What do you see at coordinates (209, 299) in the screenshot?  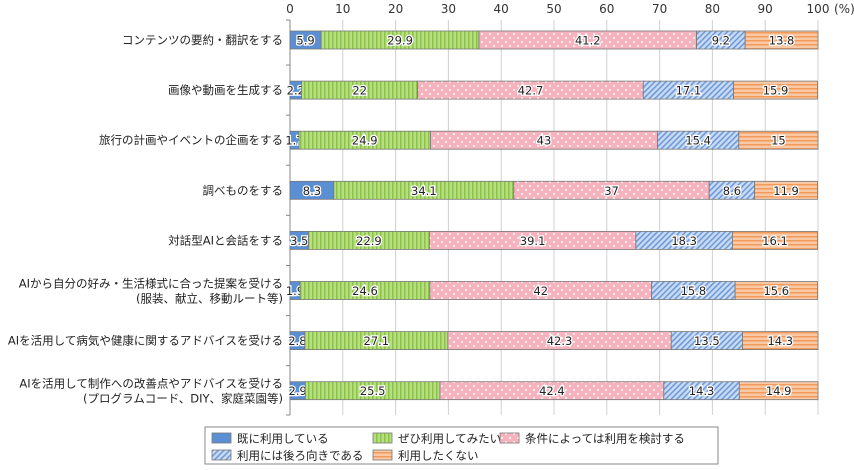 I see `category-label-sub: (服装、献立、移動ルート等)` at bounding box center [209, 299].